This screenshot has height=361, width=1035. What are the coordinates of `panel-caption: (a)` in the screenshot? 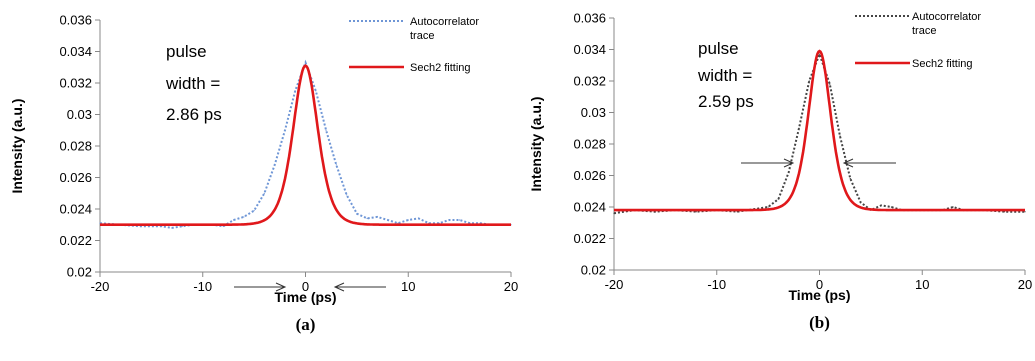 It's located at (306, 324).